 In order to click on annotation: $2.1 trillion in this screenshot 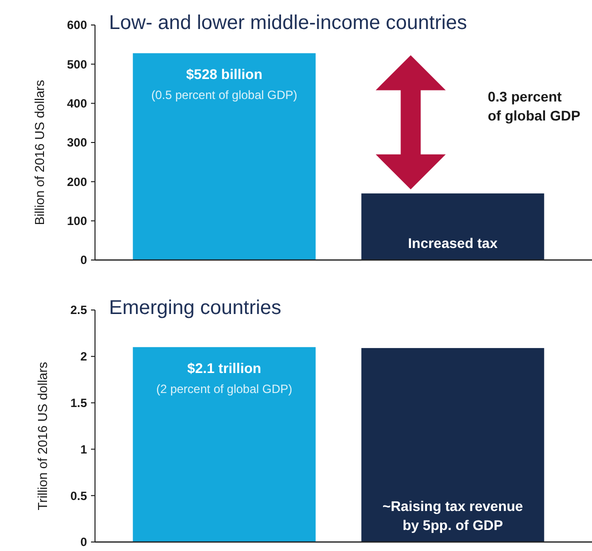, I will do `click(224, 368)`.